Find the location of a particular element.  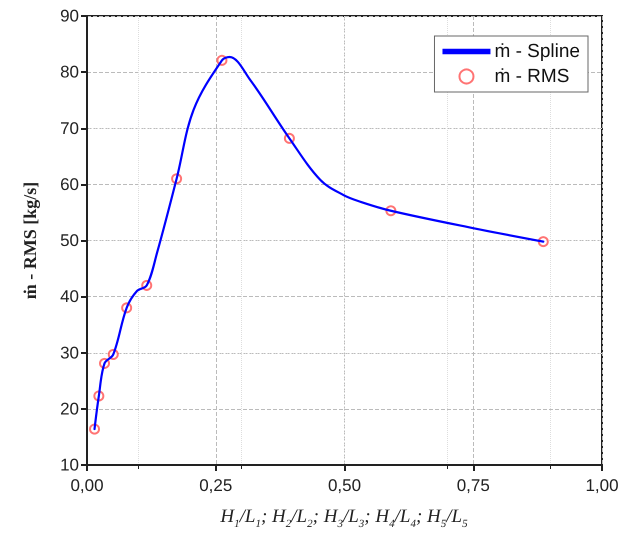

y-tick-label: 90 is located at coordinates (69, 16).